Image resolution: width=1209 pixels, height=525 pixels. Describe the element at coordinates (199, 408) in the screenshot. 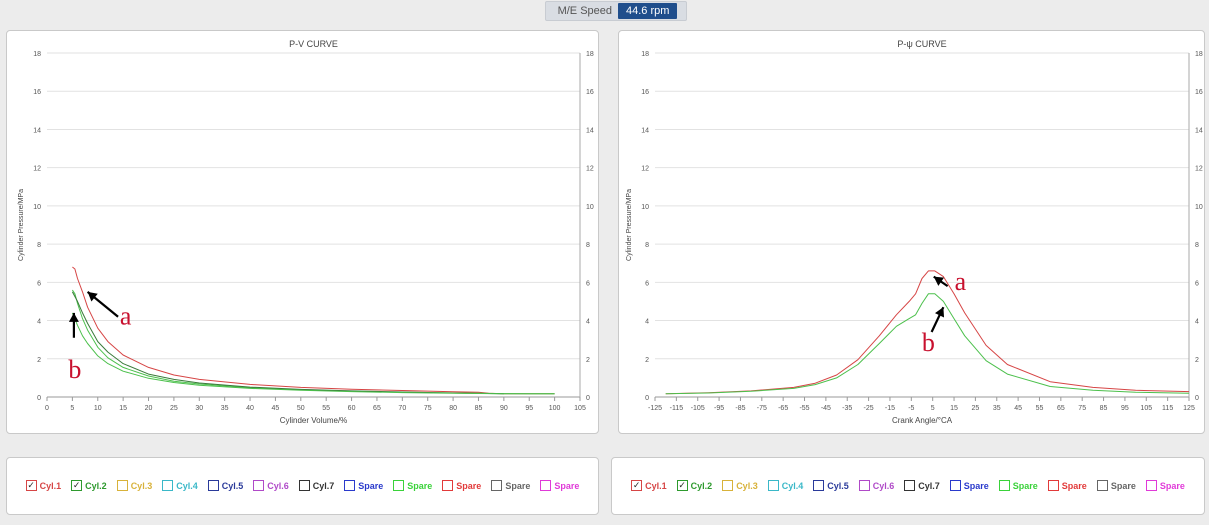

I see `x-tick-label: 30` at that location.